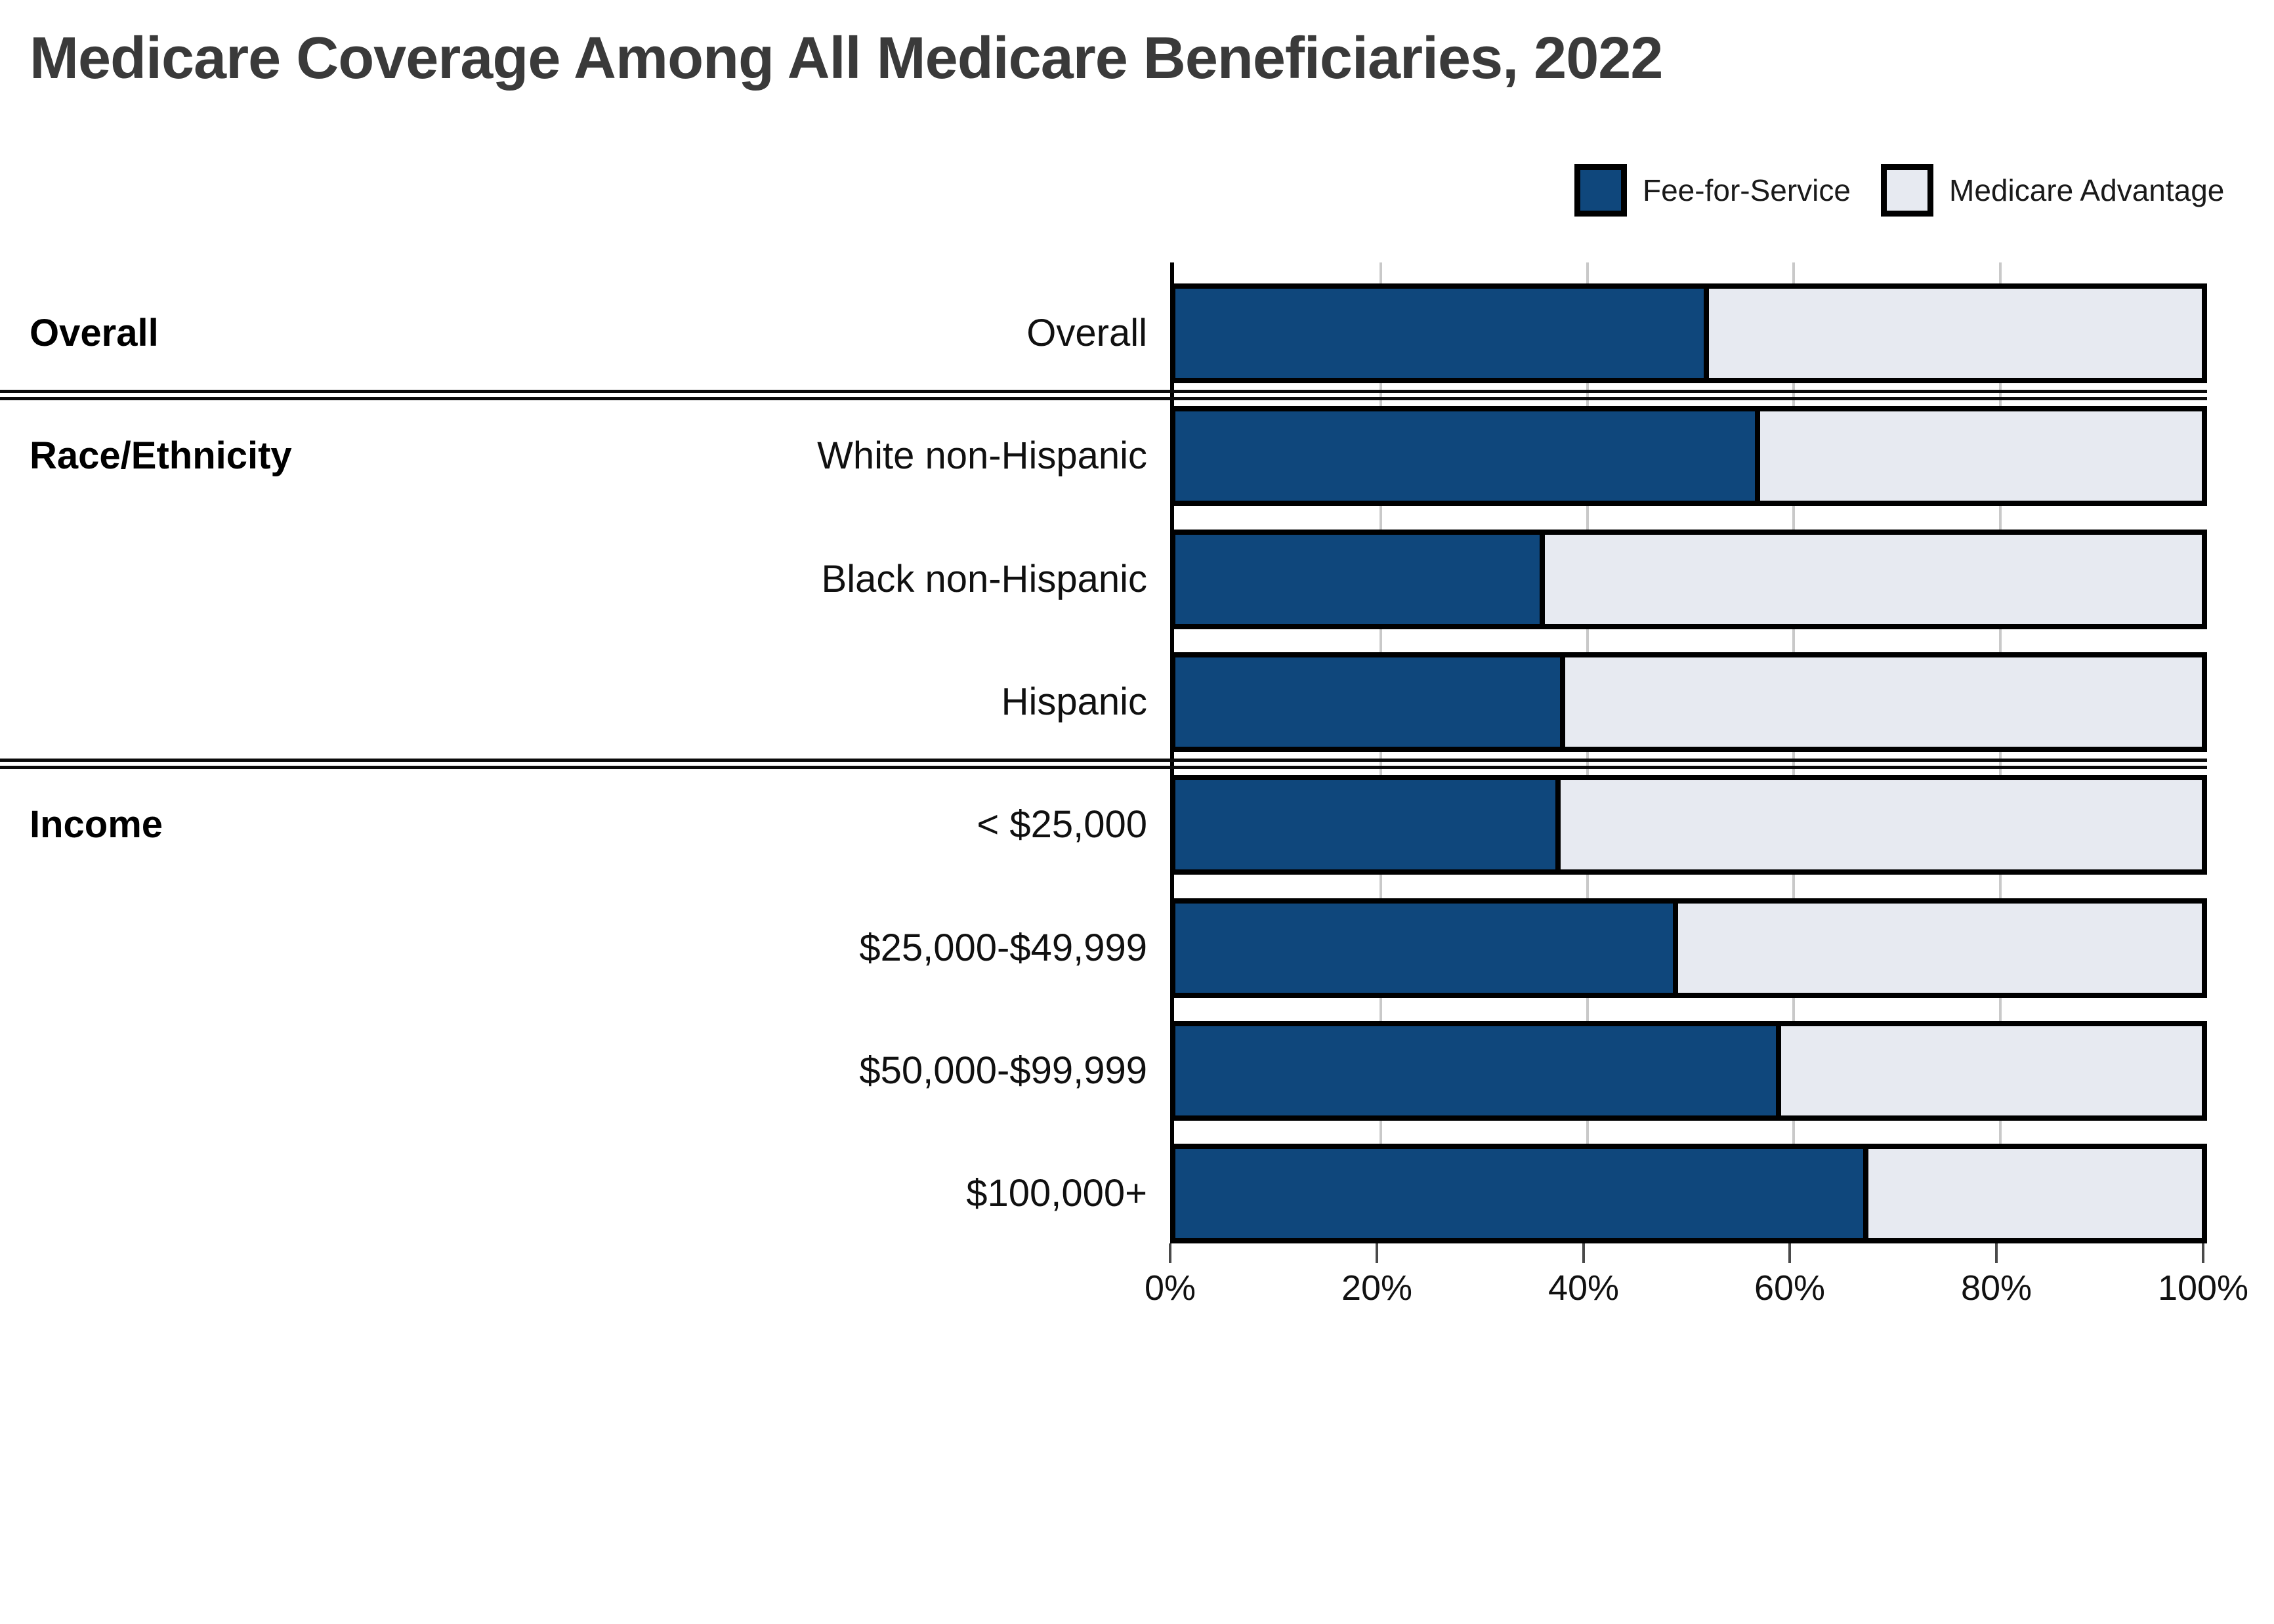  I want to click on row-label-0: Overall, so click(1086, 333).